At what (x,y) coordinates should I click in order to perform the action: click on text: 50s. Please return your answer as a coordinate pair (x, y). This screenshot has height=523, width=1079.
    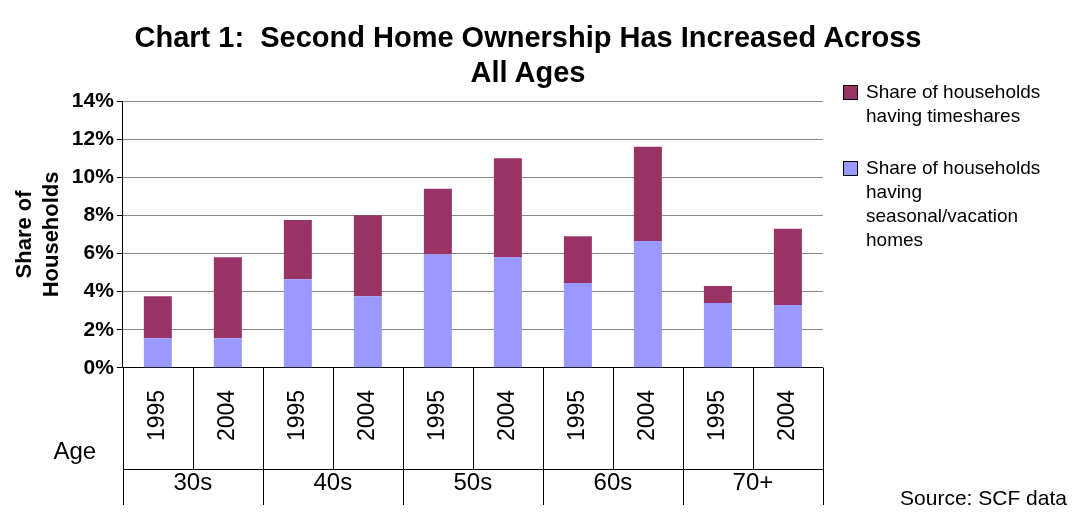
    Looking at the image, I should click on (473, 481).